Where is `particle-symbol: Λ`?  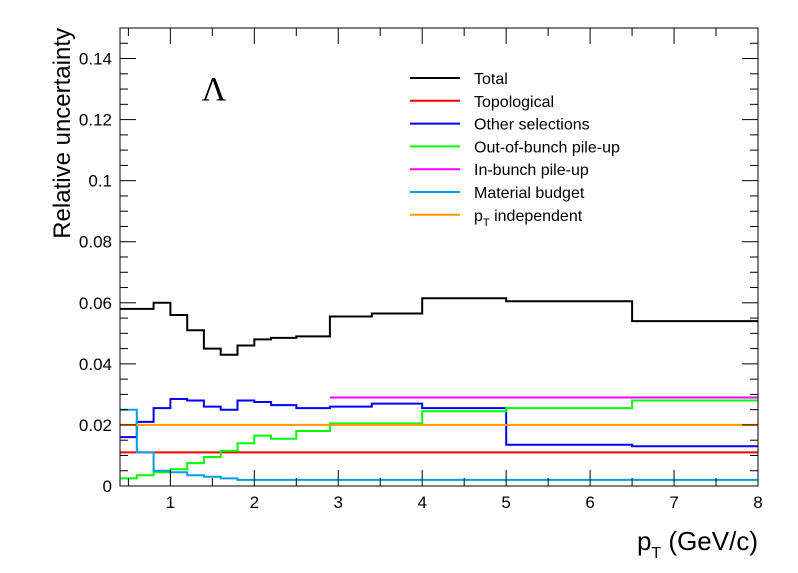
particle-symbol: Λ is located at coordinates (214, 89).